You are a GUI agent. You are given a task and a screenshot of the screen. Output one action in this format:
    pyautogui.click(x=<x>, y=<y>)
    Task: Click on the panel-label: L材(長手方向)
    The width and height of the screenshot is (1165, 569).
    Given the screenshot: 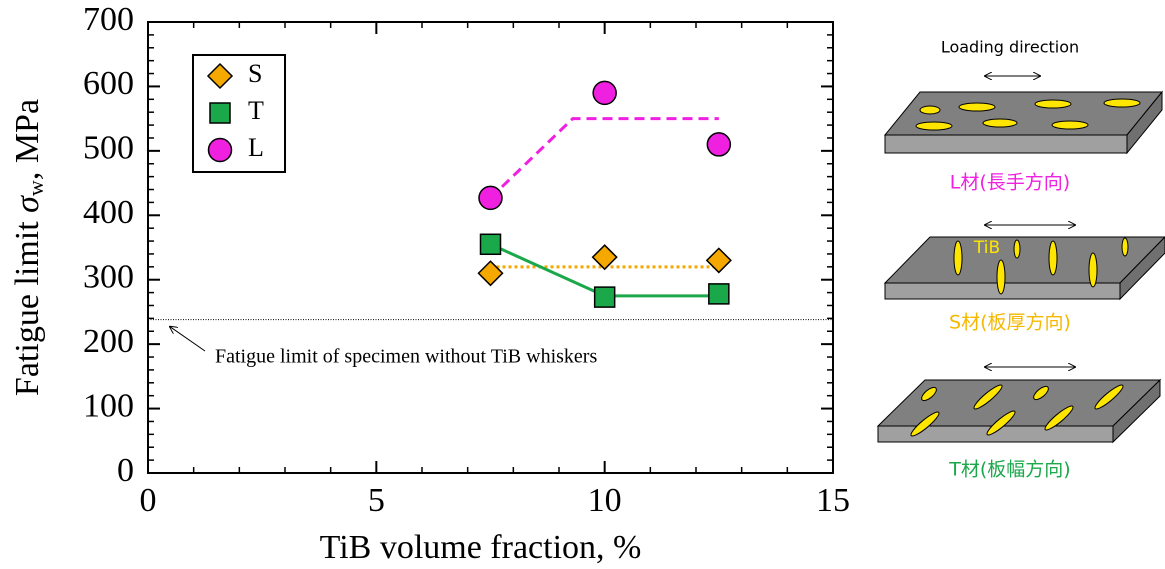 What is the action you would take?
    pyautogui.click(x=1010, y=183)
    